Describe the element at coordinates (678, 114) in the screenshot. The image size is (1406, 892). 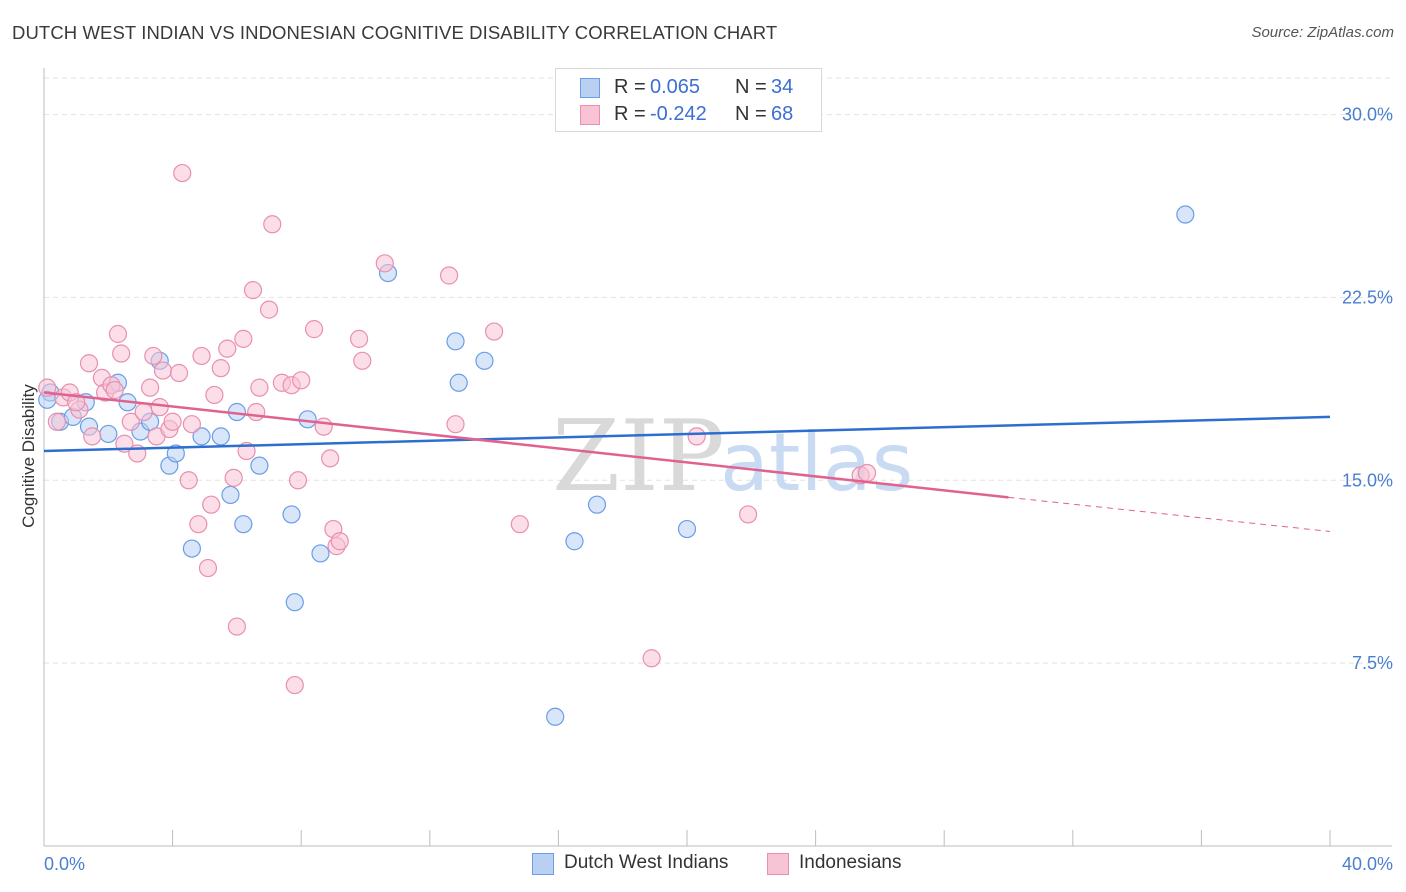
I see `legend-r-value: -0.242` at that location.